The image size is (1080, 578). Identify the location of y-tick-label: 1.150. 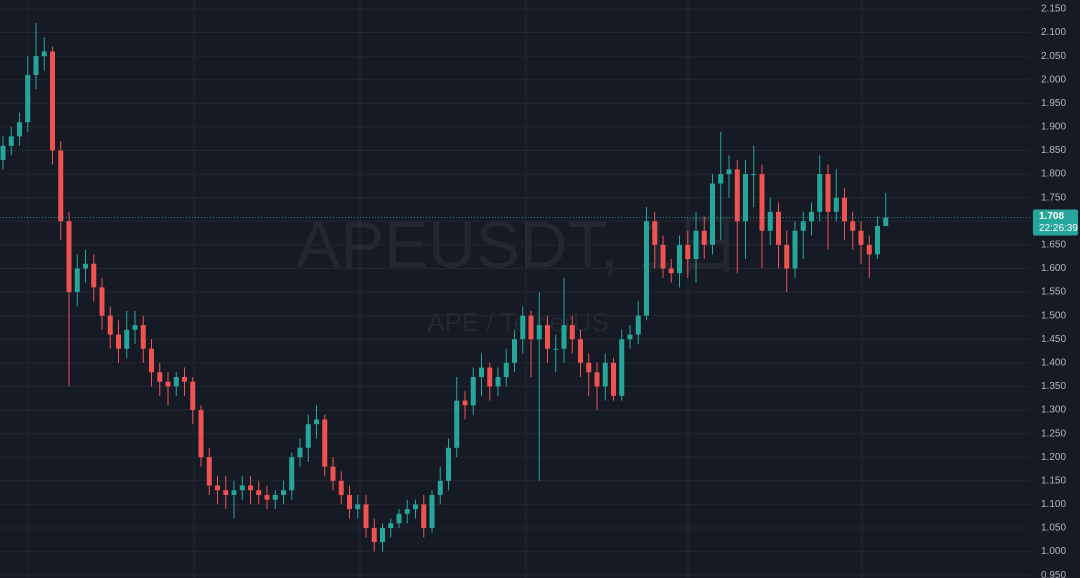
(1053, 480).